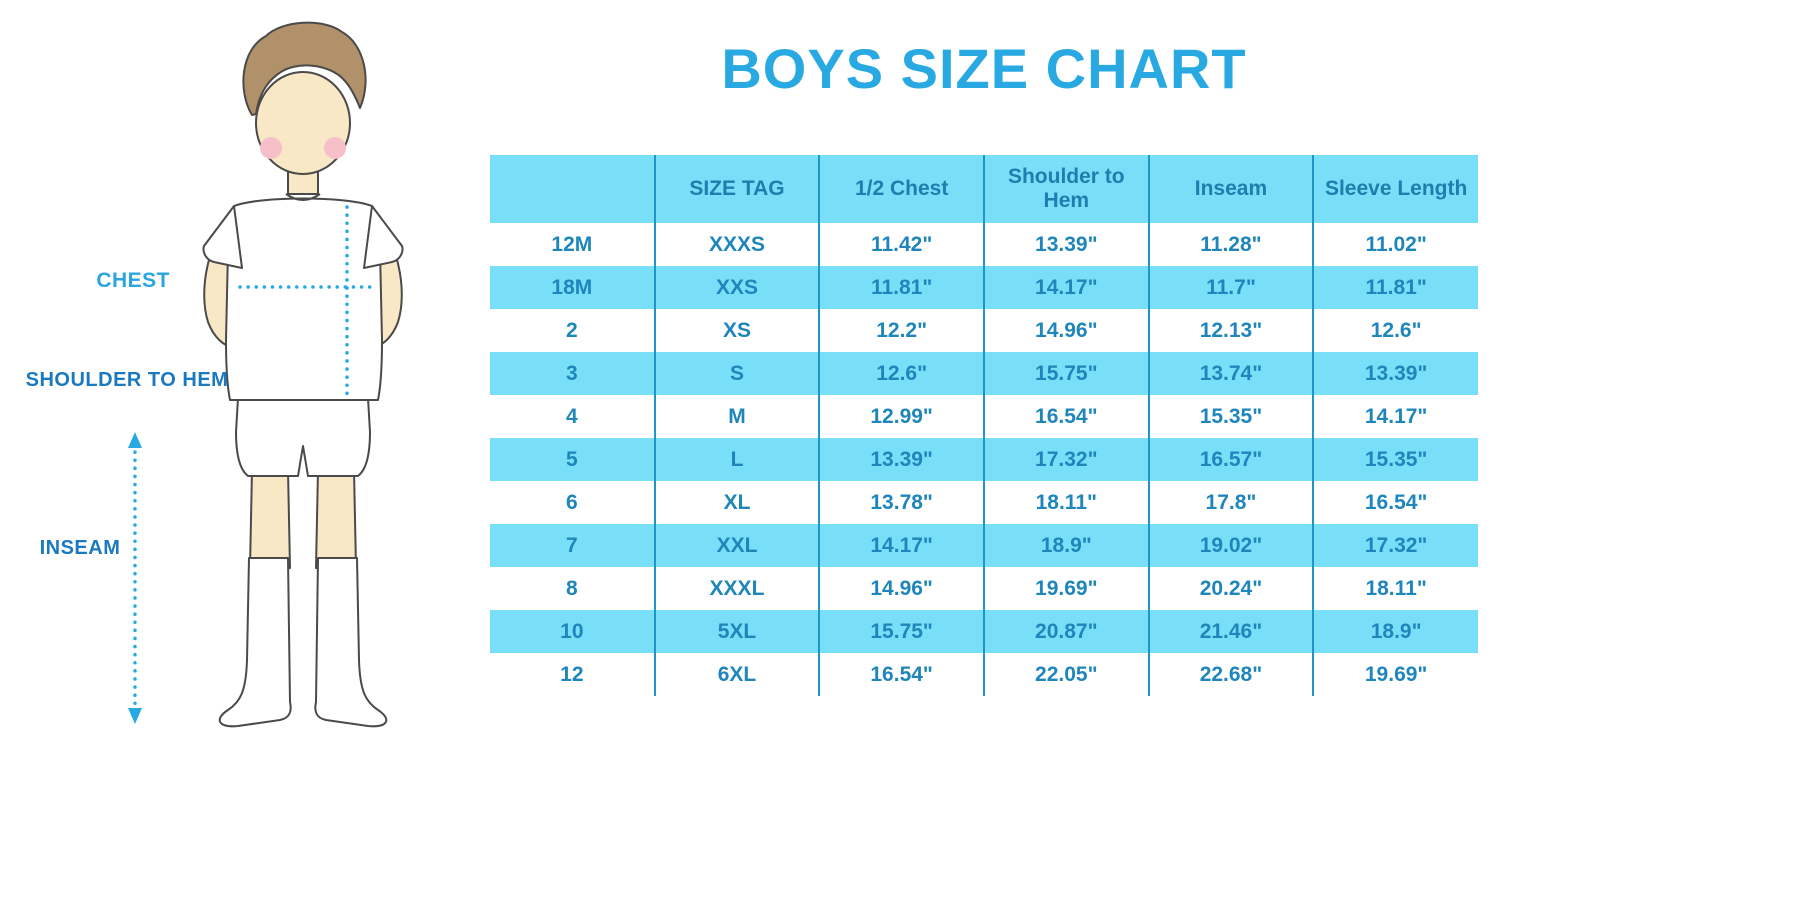 This screenshot has height=900, width=1800. Describe the element at coordinates (1395, 244) in the screenshot. I see `value-cell: 11.02"` at that location.